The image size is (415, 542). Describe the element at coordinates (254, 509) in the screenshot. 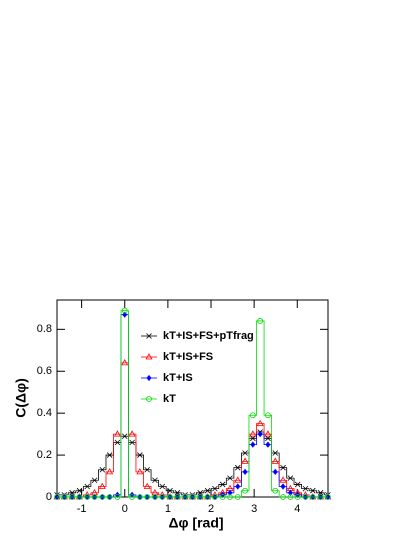

I see `x-tick-label: 3` at that location.